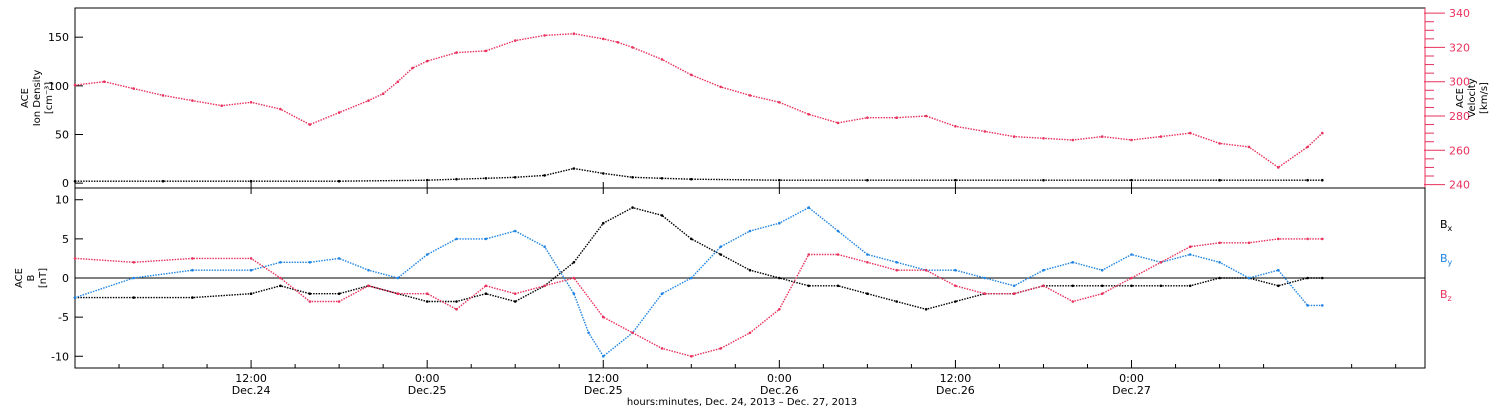  What do you see at coordinates (62, 200) in the screenshot?
I see `b-tick-label: 10` at bounding box center [62, 200].